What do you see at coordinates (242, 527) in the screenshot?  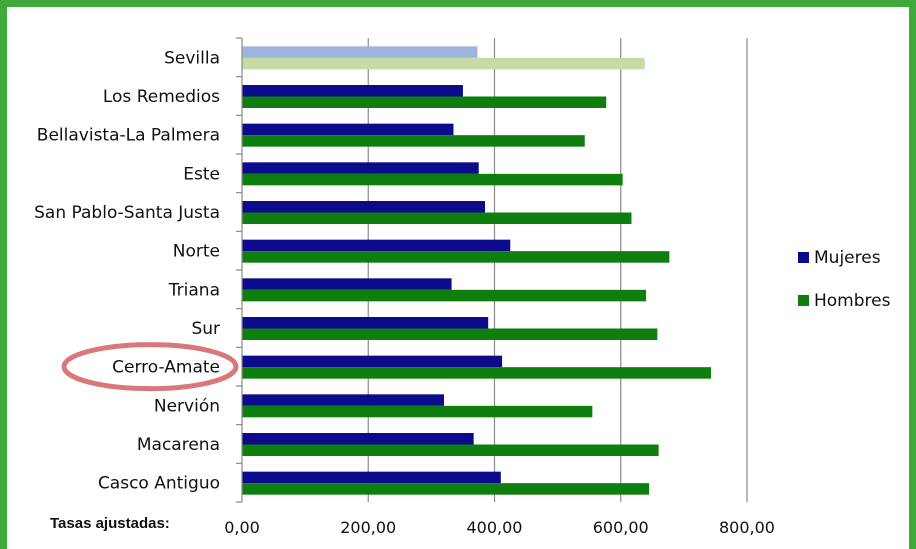 I see `x-tick-label: 0,00` at bounding box center [242, 527].